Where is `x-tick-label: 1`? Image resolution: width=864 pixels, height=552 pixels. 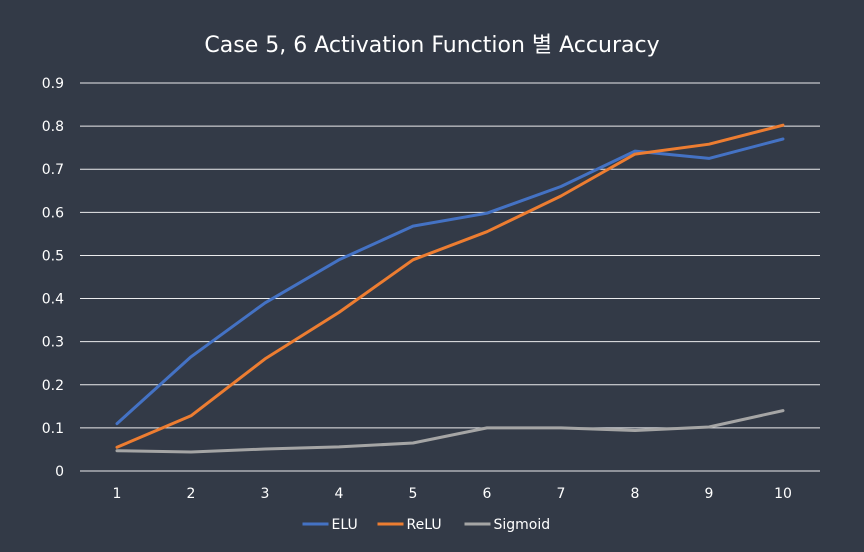 x-tick-label: 1 is located at coordinates (117, 494).